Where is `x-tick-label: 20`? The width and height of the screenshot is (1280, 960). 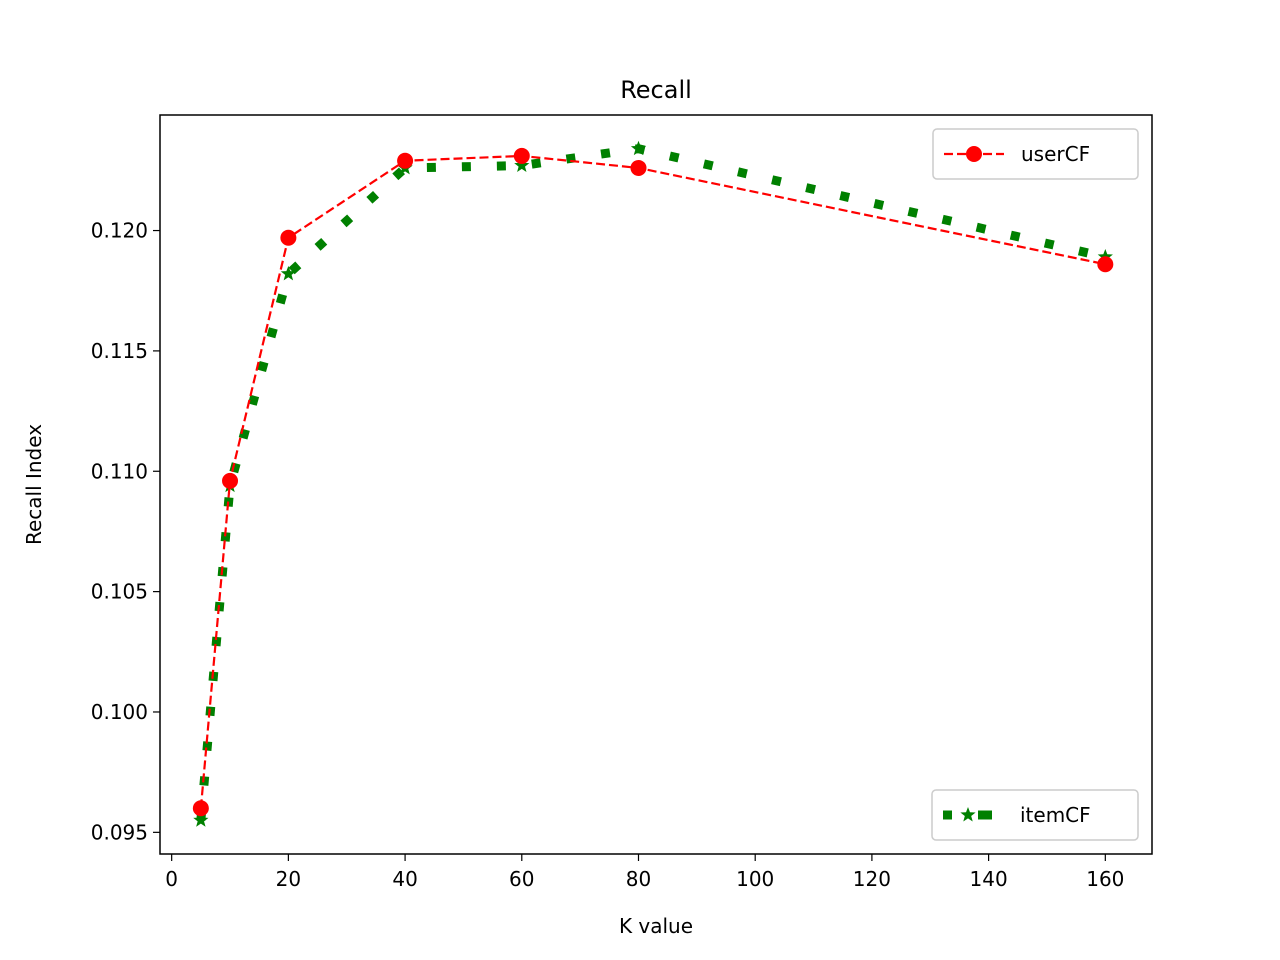
x-tick-label: 20 is located at coordinates (288, 879).